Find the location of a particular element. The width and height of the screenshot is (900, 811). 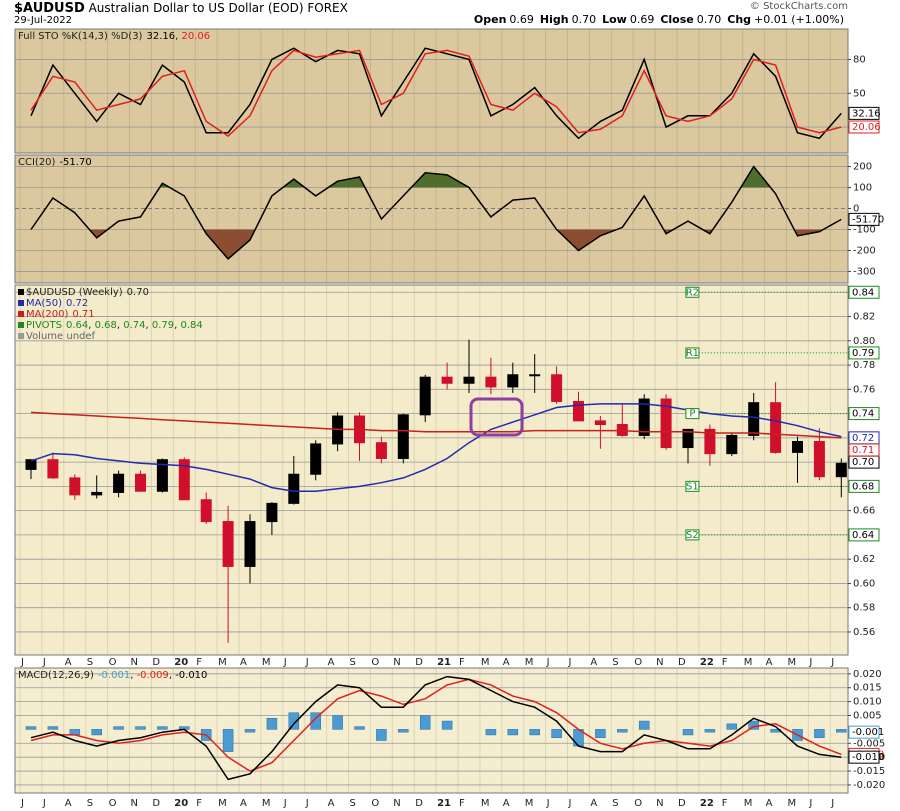

legend-value: 0.79 is located at coordinates (160, 325).